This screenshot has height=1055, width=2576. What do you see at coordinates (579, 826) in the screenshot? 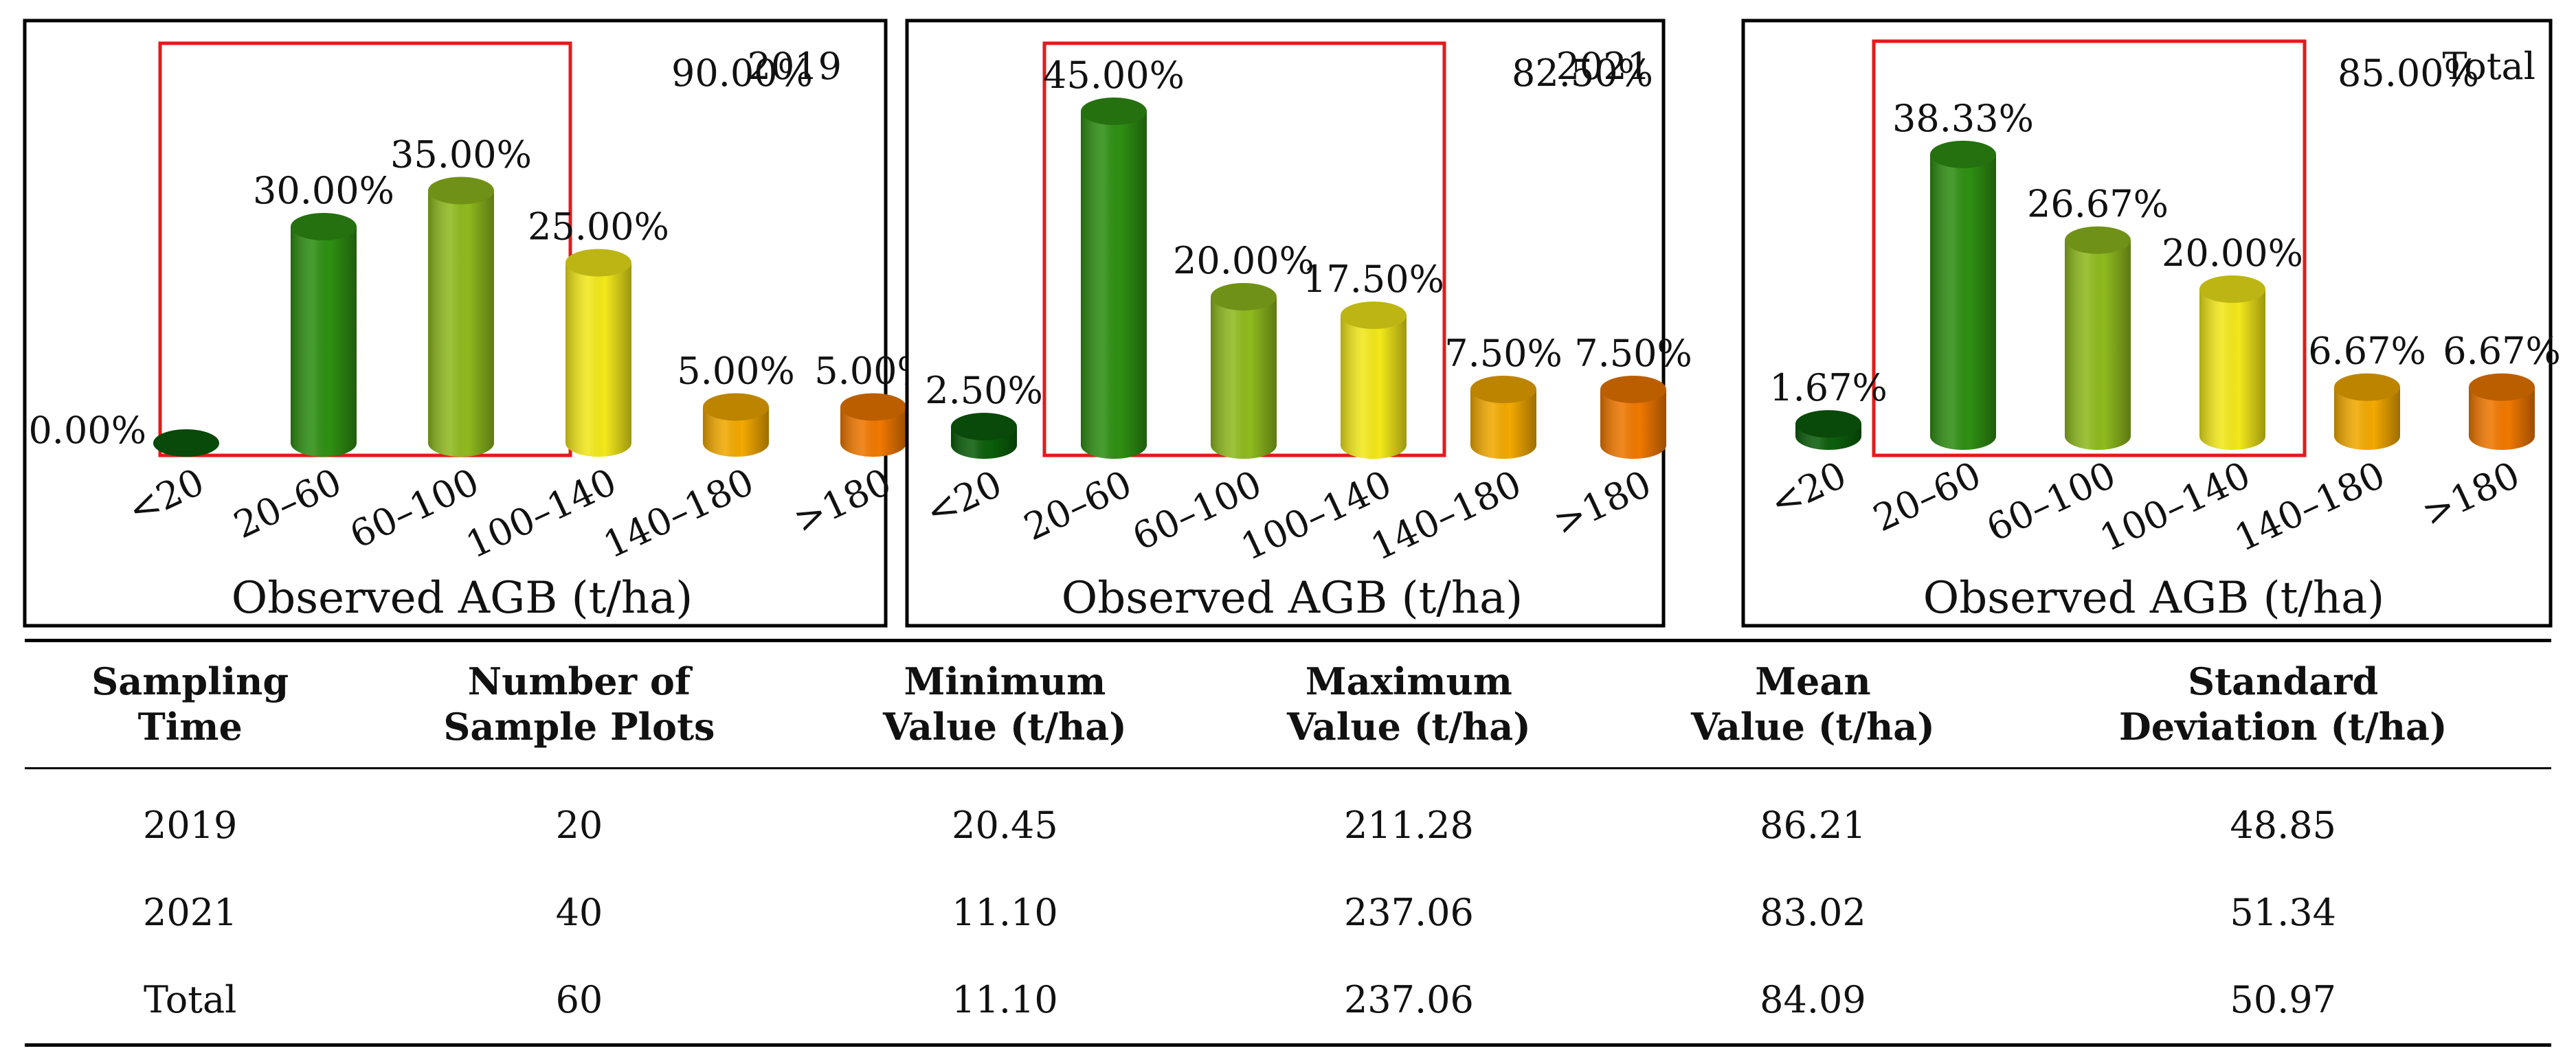
I see `table-cell: 20` at bounding box center [579, 826].